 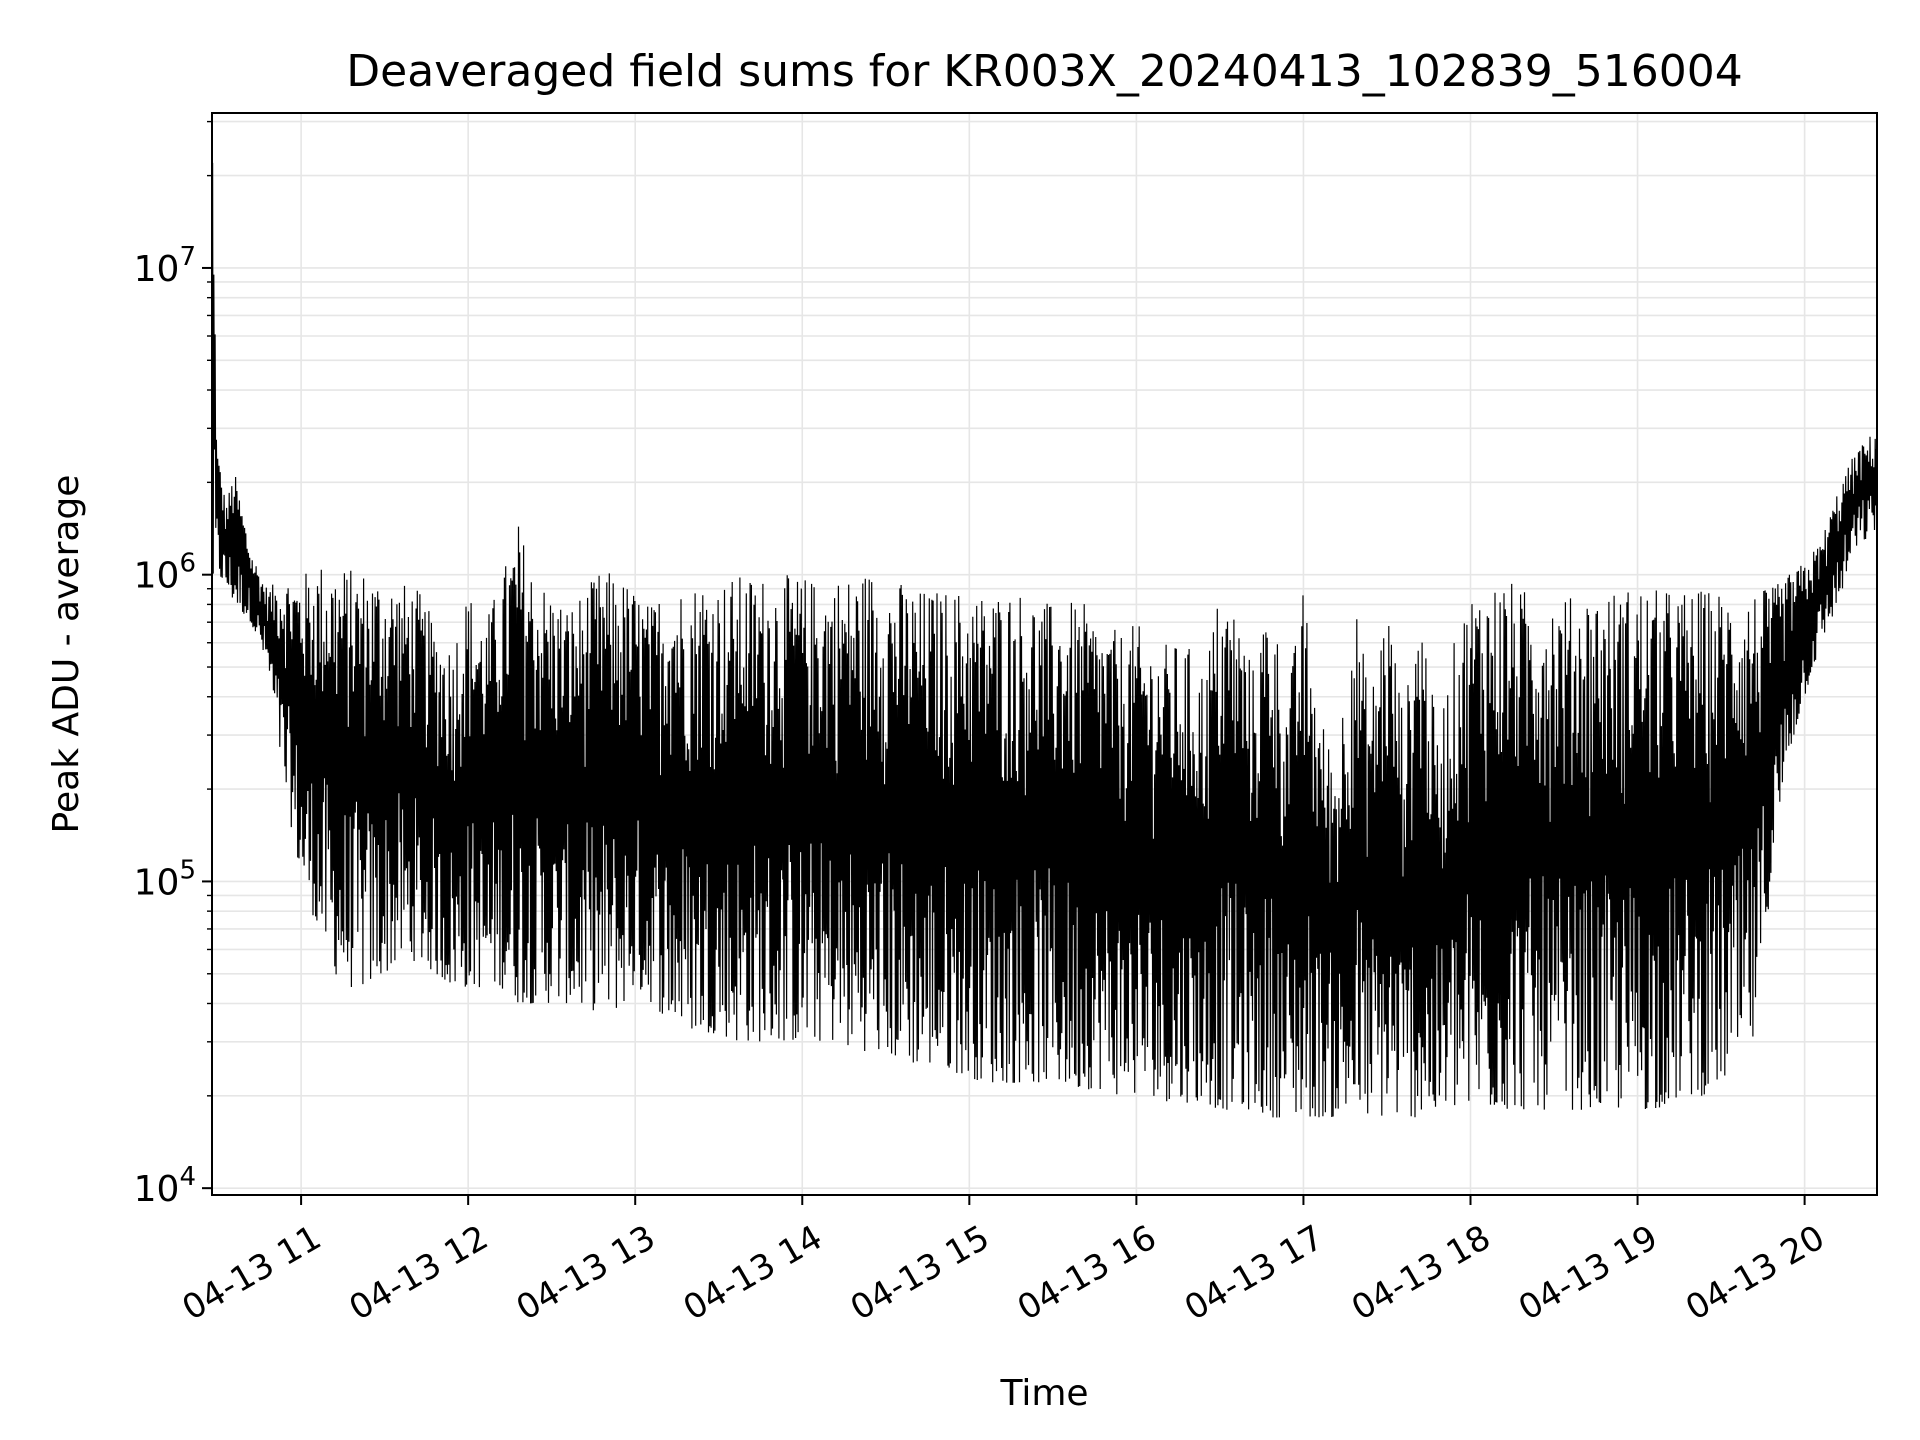 I want to click on x-axis-label: Time, so click(x=1043, y=1393).